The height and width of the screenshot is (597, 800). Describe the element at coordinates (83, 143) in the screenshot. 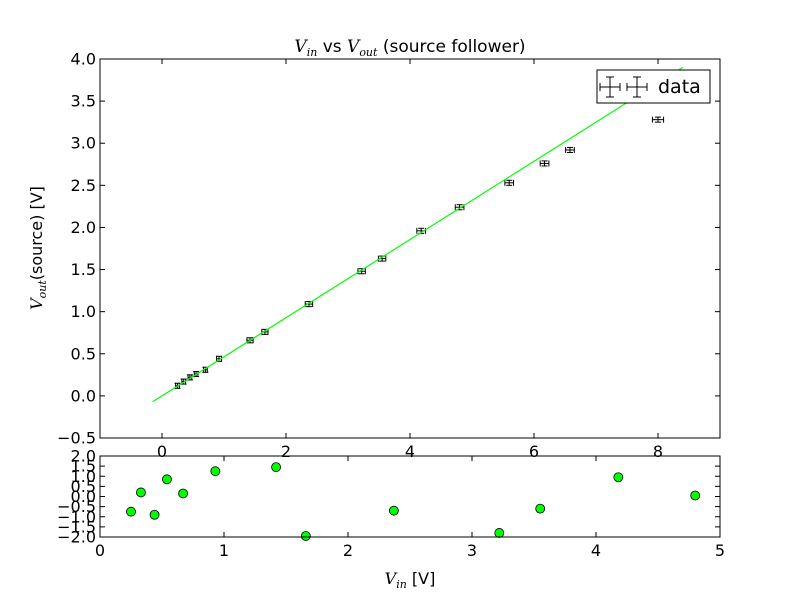

I see `y-tick-label: 3.0` at that location.